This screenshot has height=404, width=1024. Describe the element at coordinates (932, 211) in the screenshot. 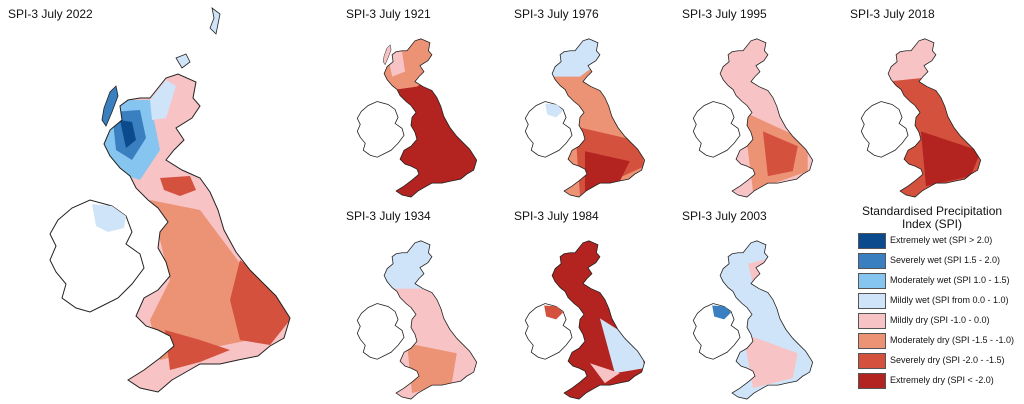

I see `legend-title-line-1: Standardised Precipitation` at that location.